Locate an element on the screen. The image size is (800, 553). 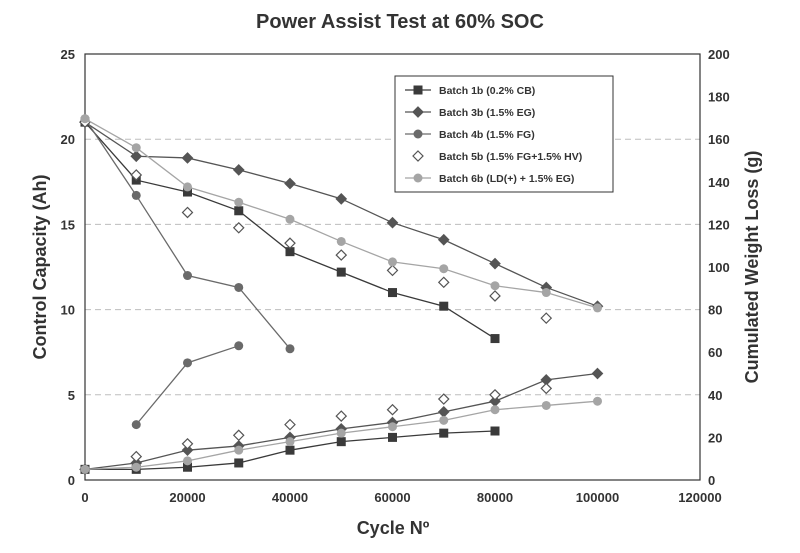
y-right-axis-label: Cumulated Weight Loss (g) is located at coordinates (752, 267).